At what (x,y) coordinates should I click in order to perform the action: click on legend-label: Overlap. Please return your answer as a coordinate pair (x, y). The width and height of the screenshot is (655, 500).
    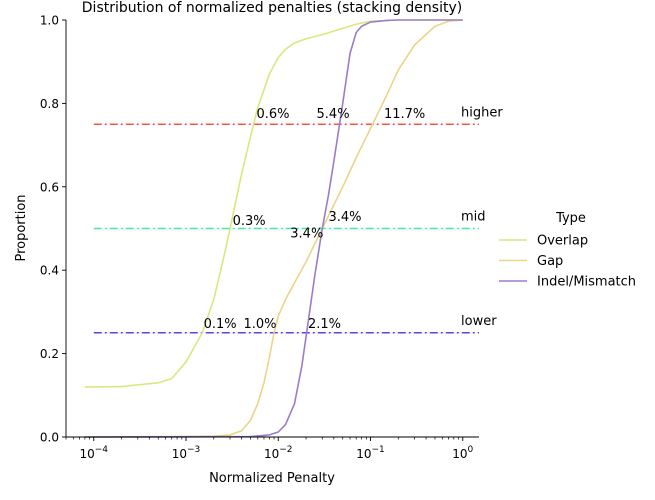
    Looking at the image, I should click on (562, 241).